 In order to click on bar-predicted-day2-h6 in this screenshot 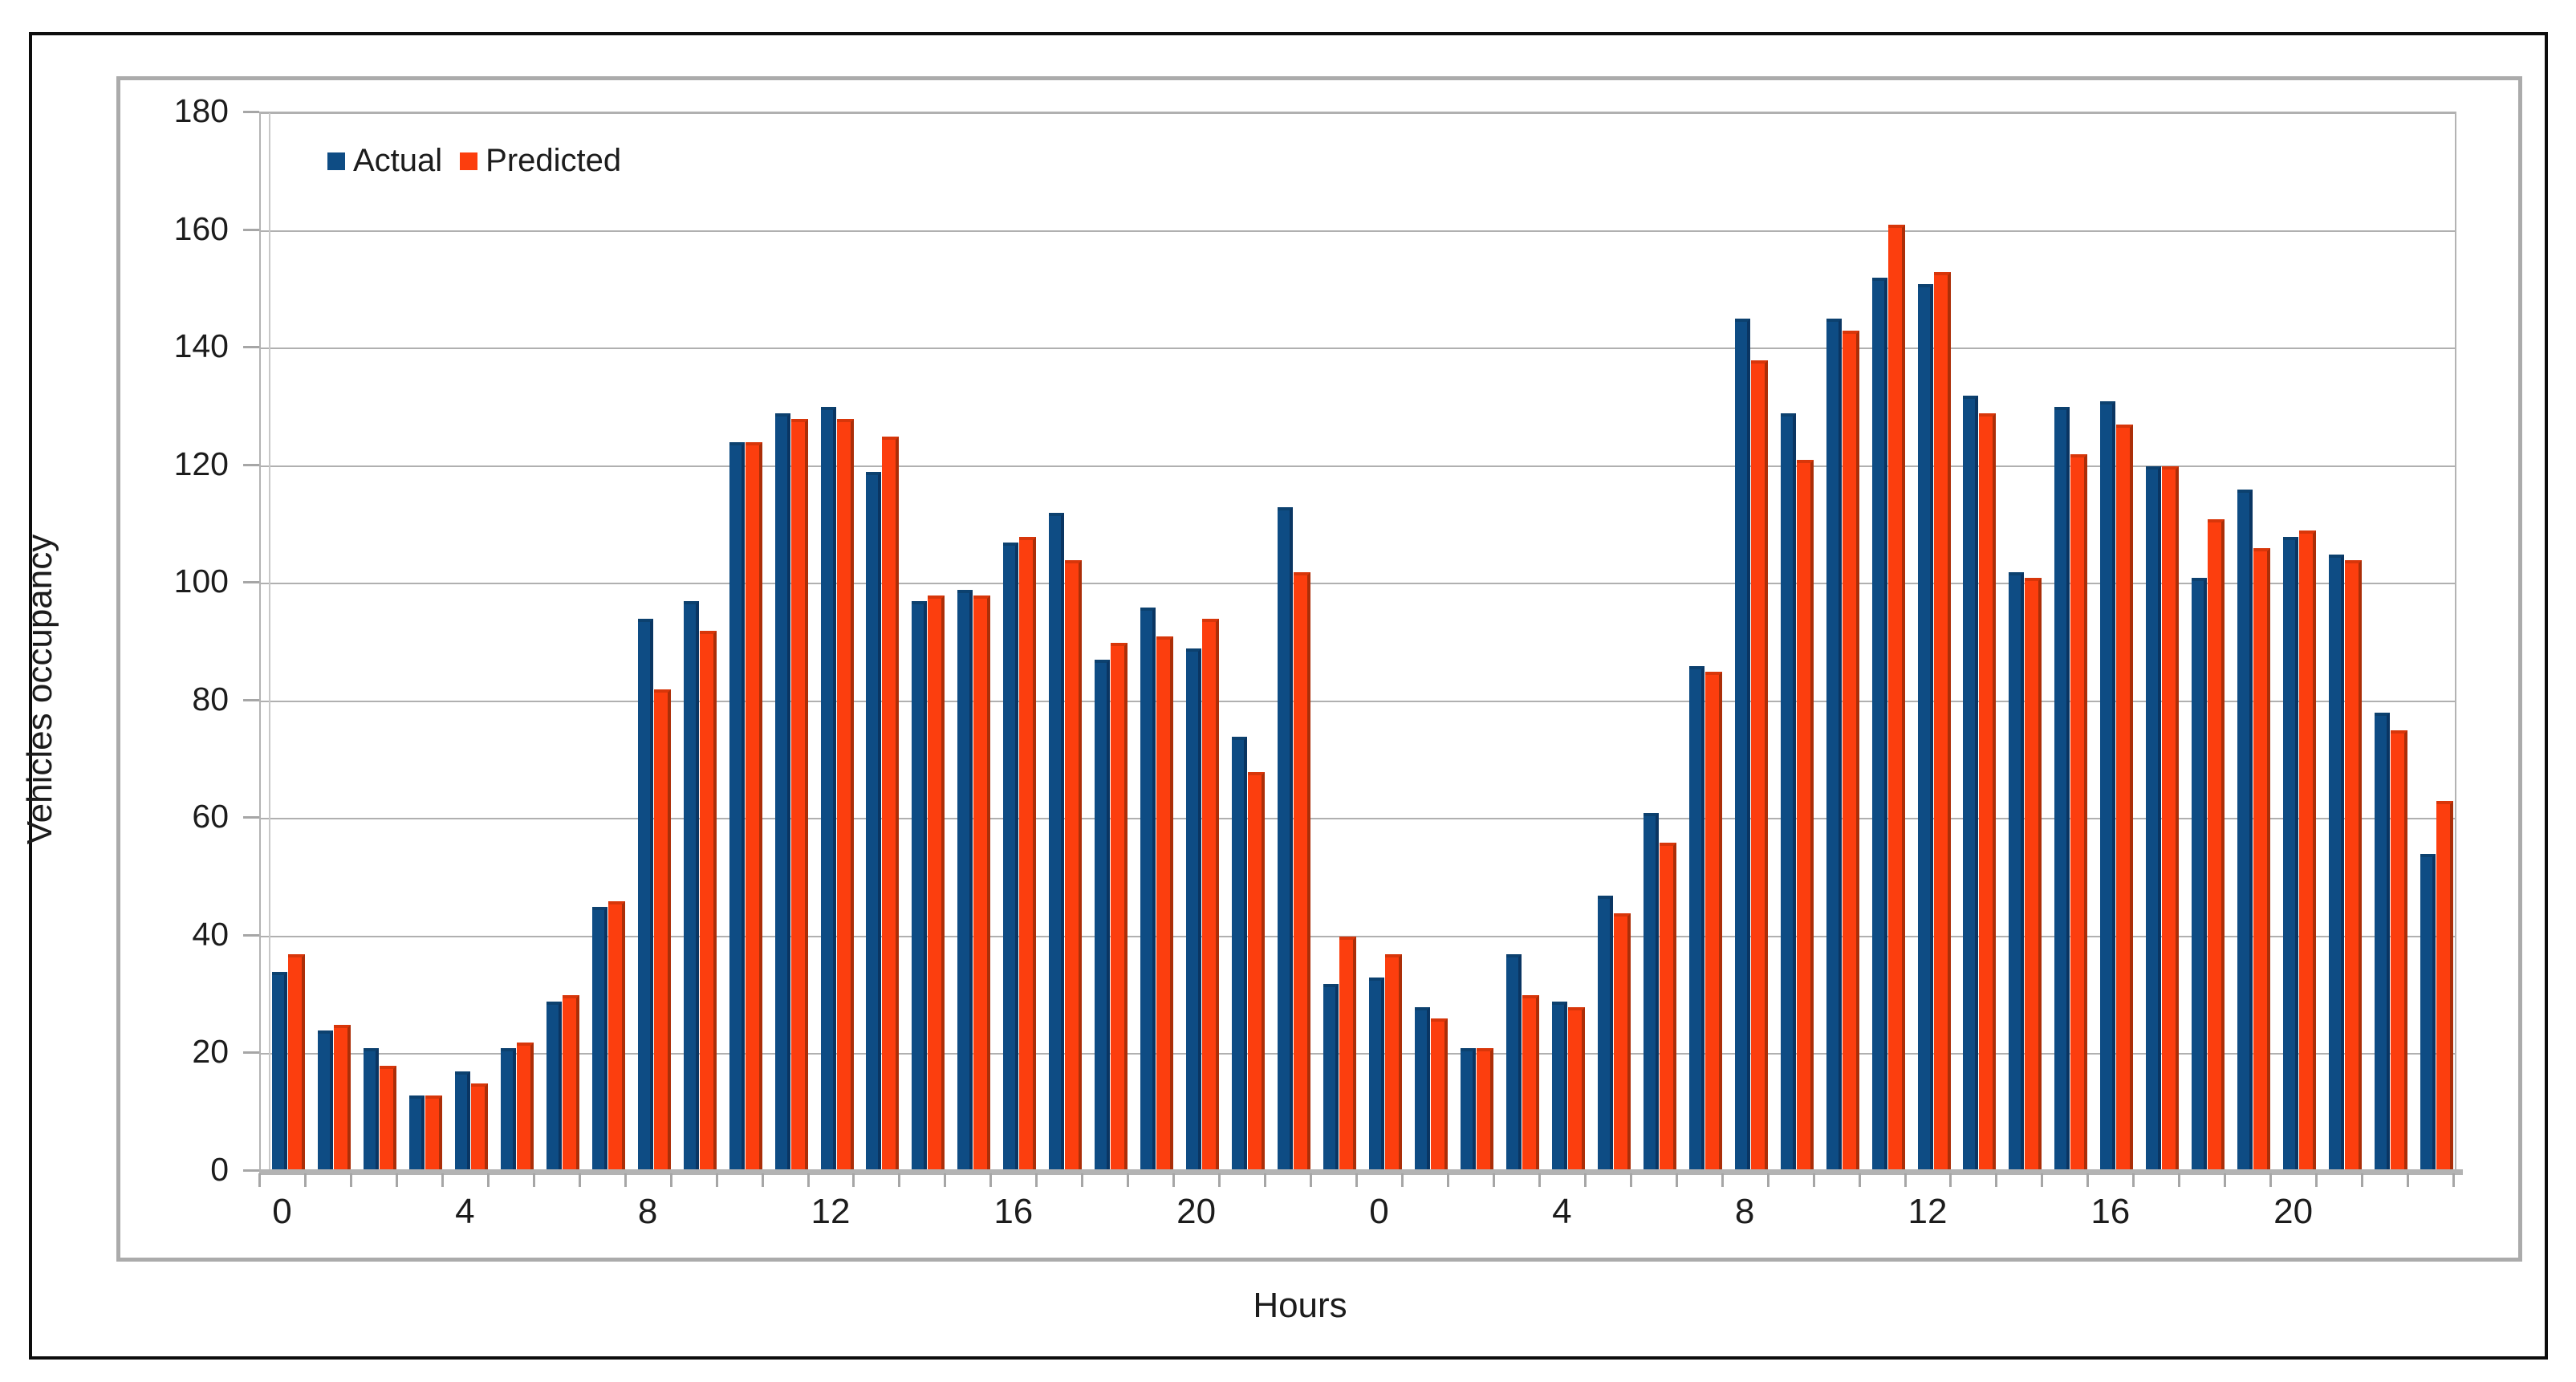, I will do `click(1667, 1007)`.